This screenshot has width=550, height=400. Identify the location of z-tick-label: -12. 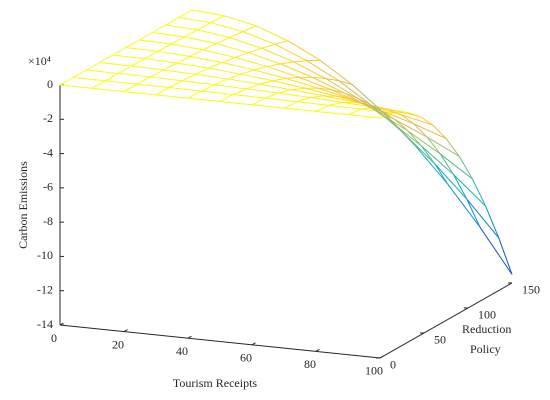
(45, 289).